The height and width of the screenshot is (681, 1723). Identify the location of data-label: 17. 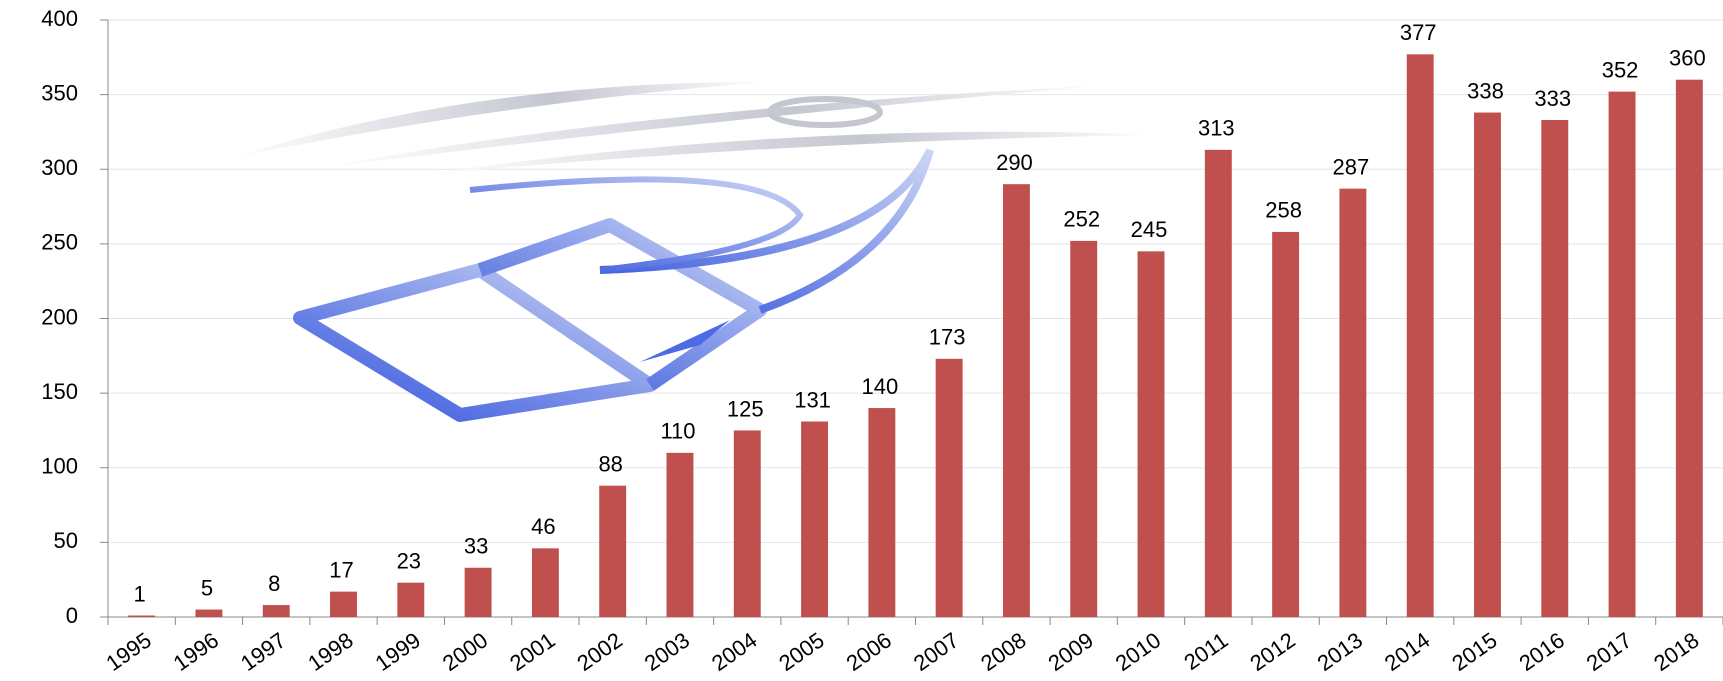
(341, 569).